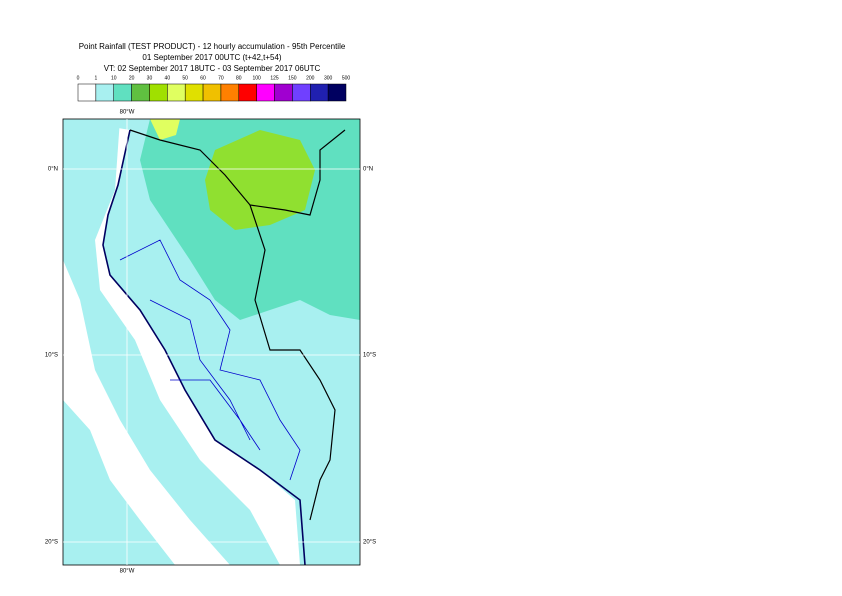 Image resolution: width=842 pixels, height=596 pixels. What do you see at coordinates (274, 78) in the screenshot?
I see `legend-label: 125` at bounding box center [274, 78].